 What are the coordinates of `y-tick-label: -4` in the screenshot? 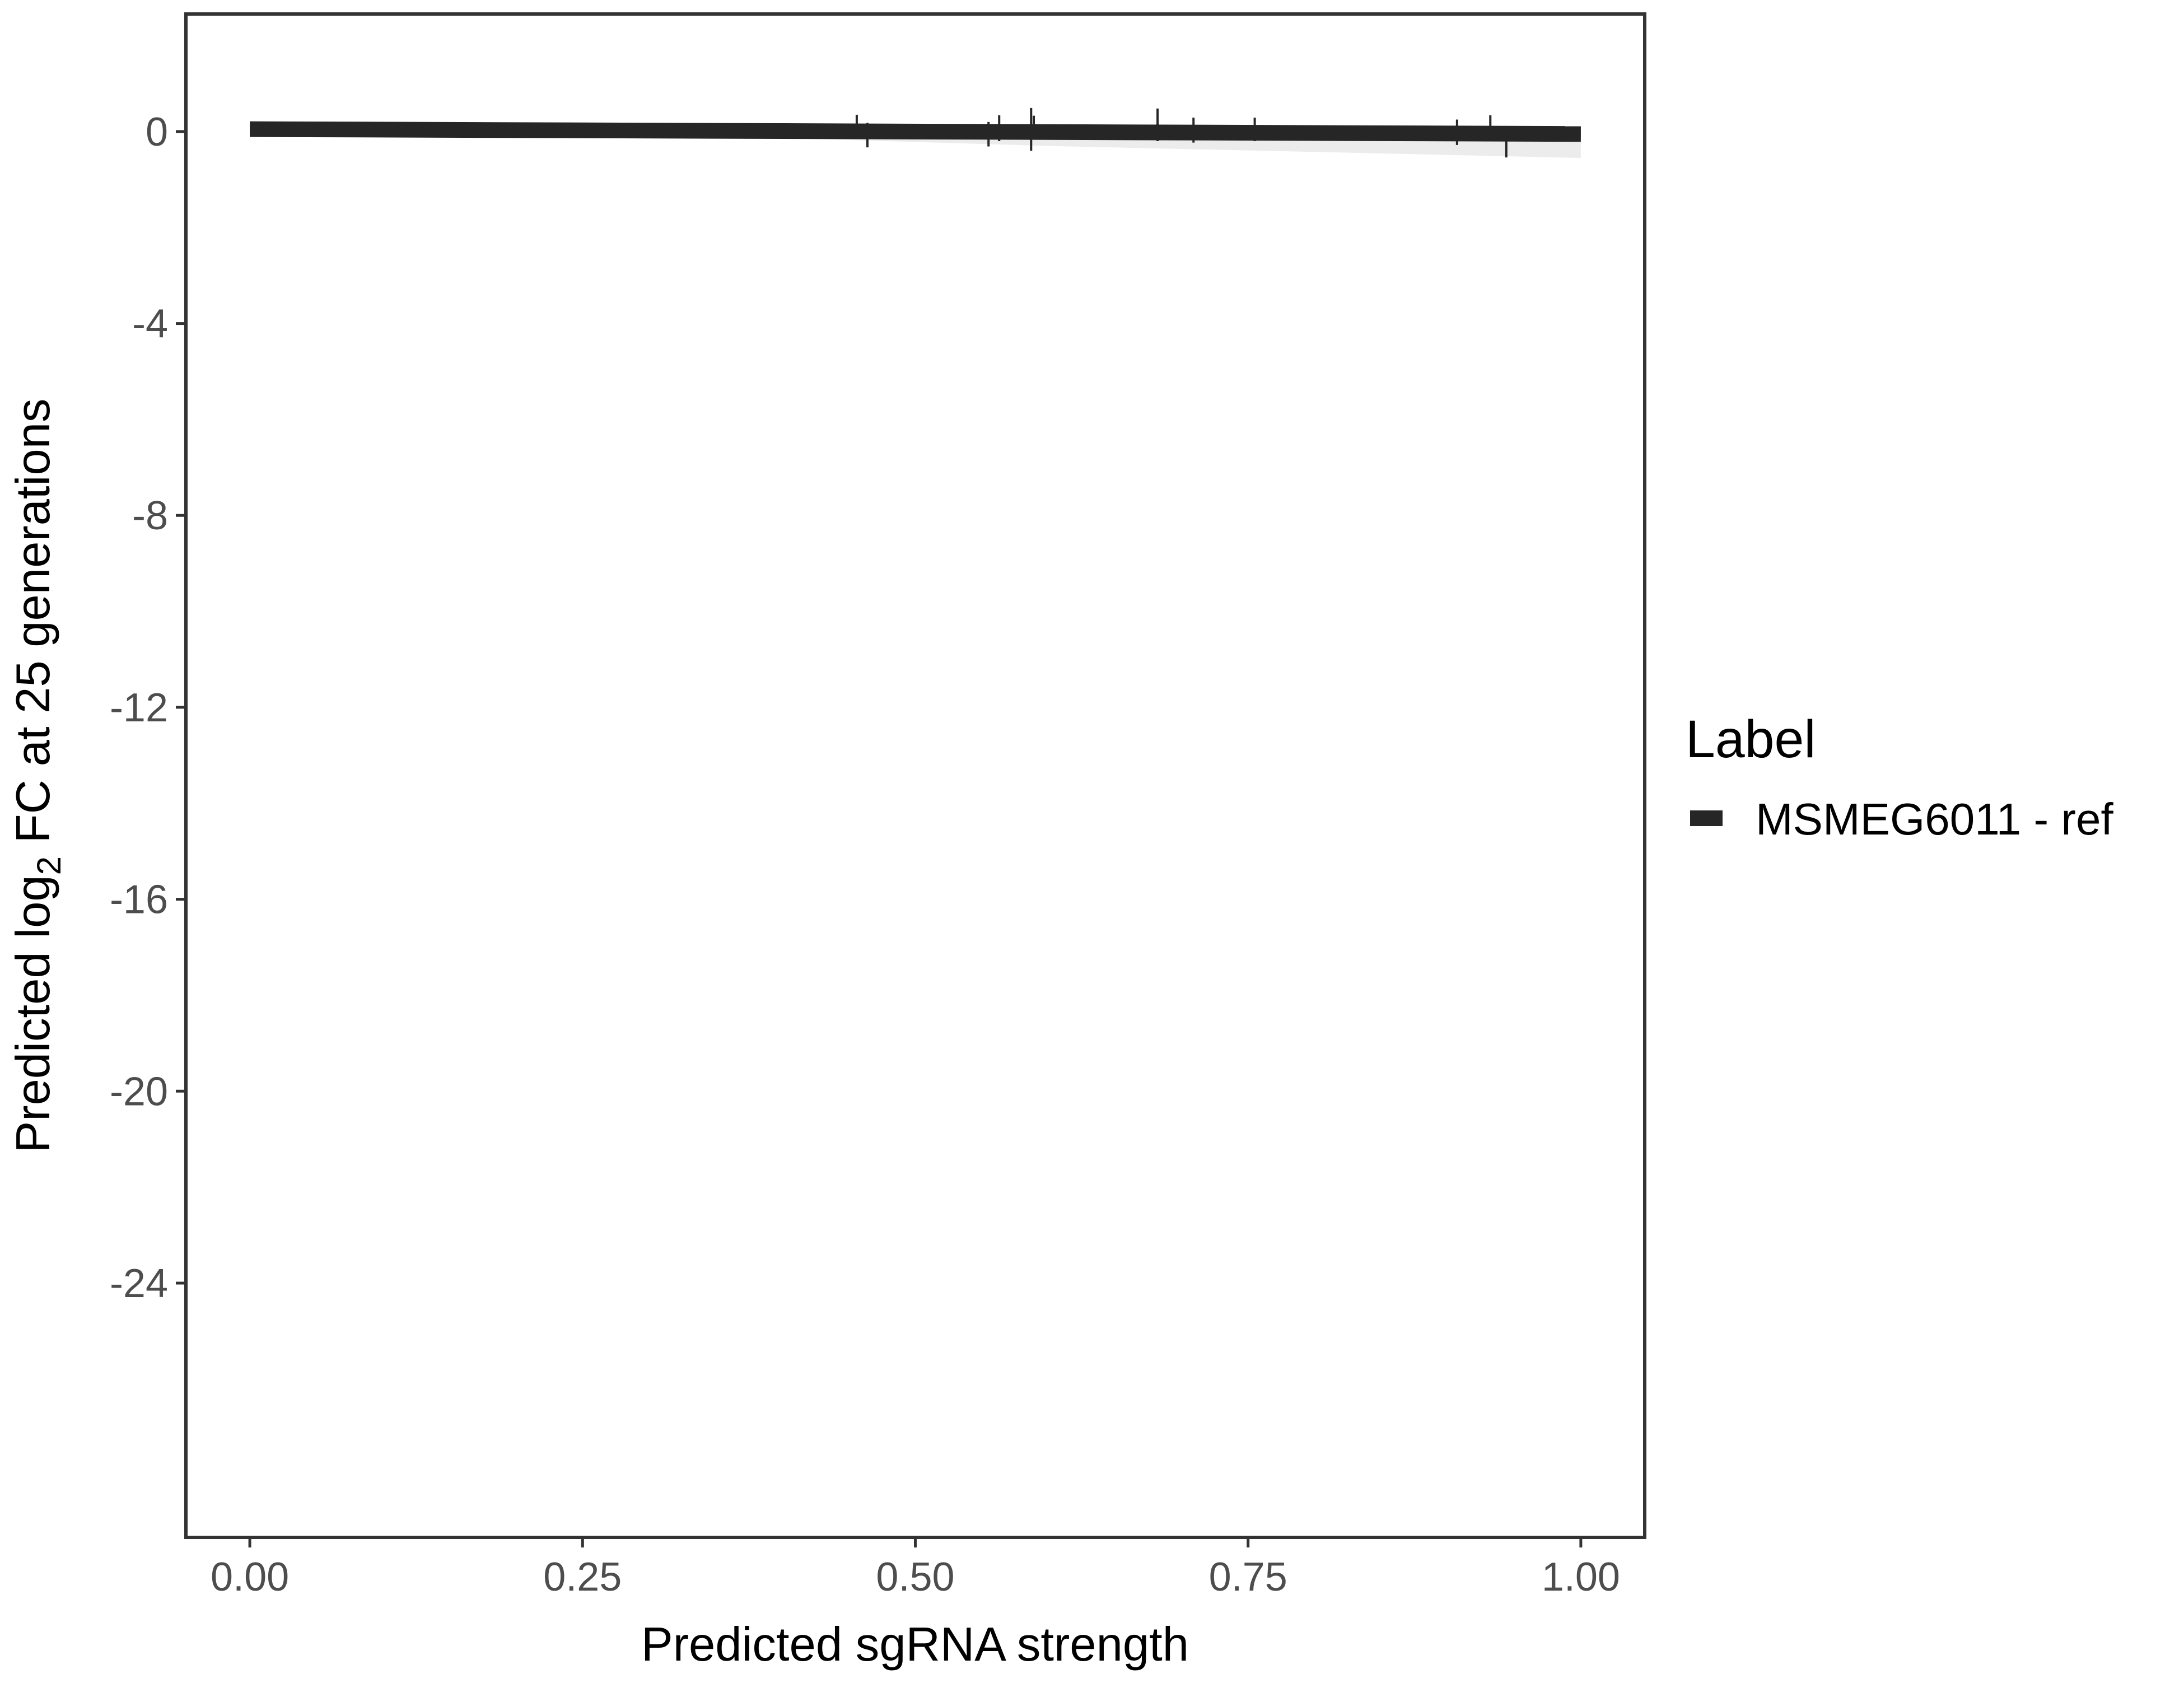 It's located at (150, 325).